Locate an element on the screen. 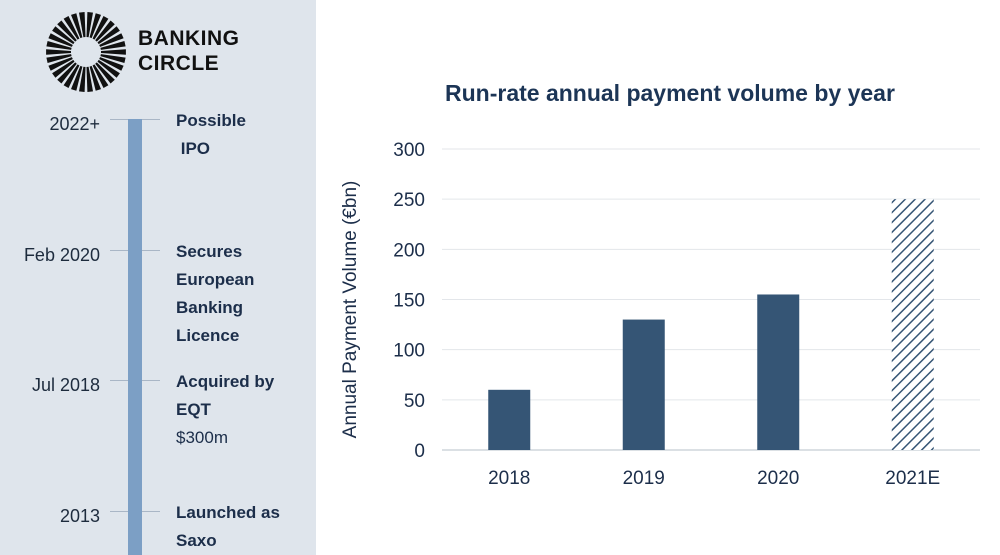 This screenshot has height=555, width=1000. brand-name-line1: BANKING is located at coordinates (189, 38).